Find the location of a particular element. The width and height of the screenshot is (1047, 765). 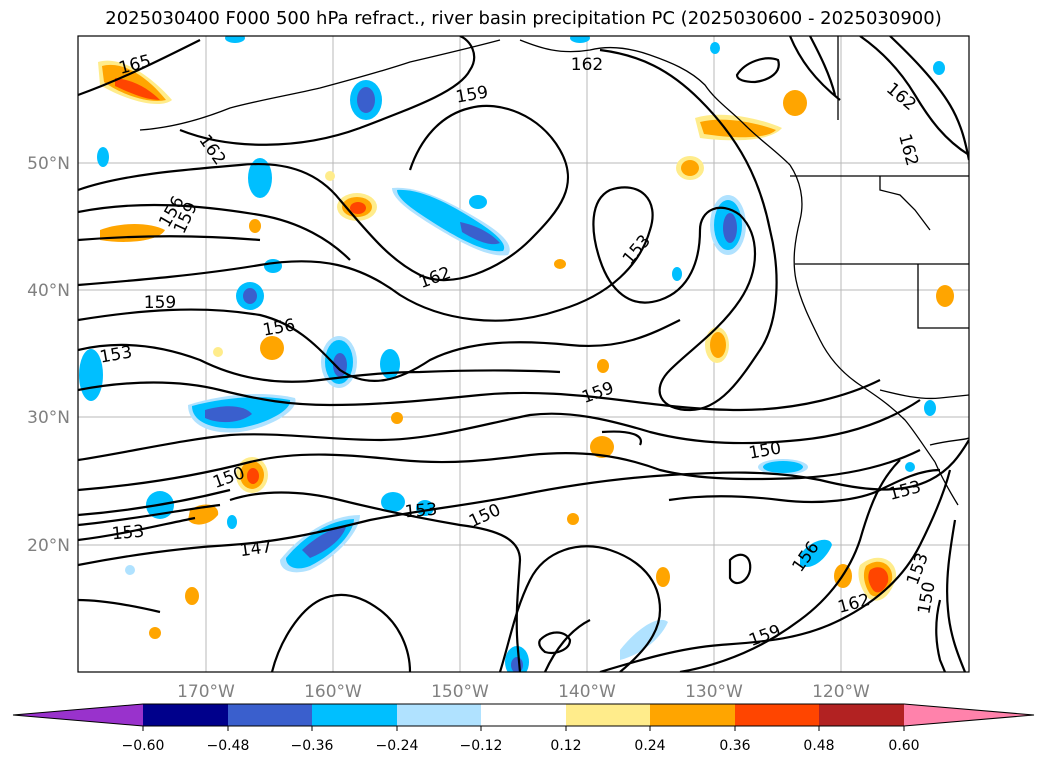

contour-label: 159 is located at coordinates (160, 303).